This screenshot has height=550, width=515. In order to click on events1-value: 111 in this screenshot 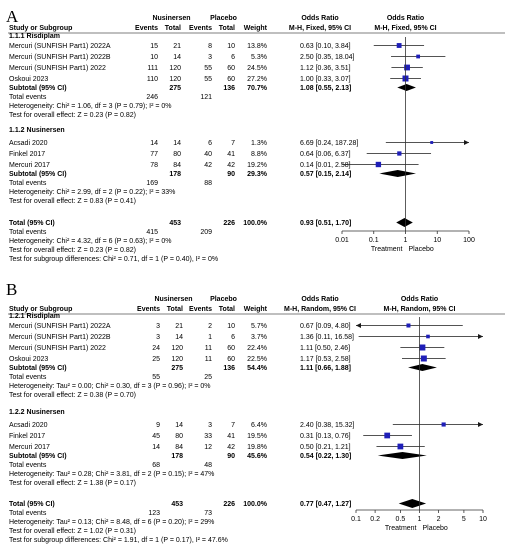, I will do `click(152, 68)`.